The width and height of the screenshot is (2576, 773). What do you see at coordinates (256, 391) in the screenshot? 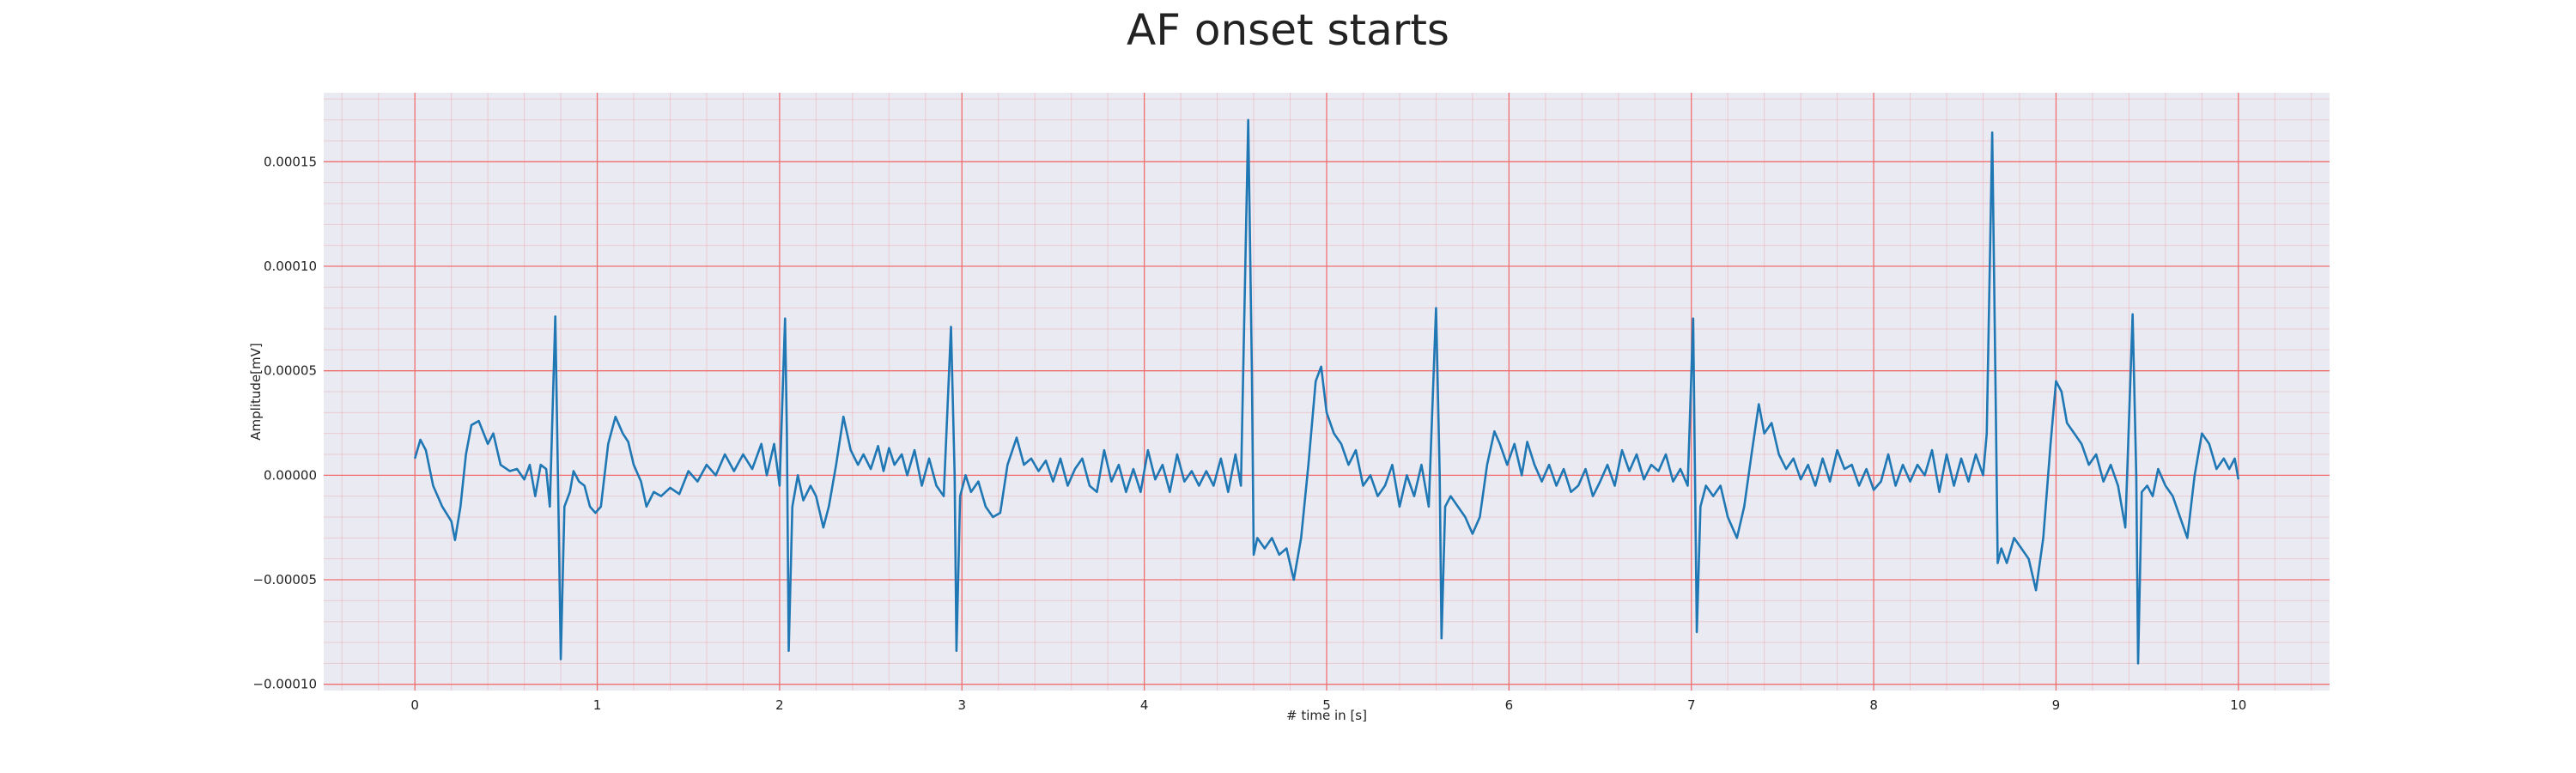
I see `y-axis-label: Amplitude[mV]` at bounding box center [256, 391].